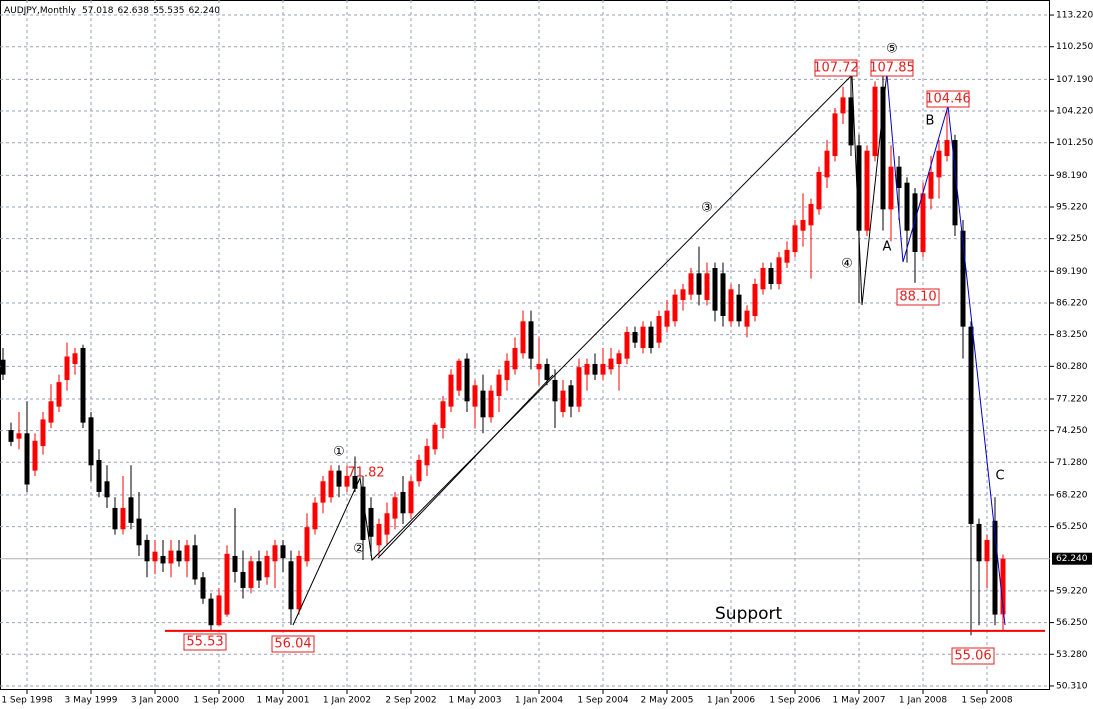  What do you see at coordinates (987, 701) in the screenshot?
I see `x-tick-label: 1 Sep 2008` at bounding box center [987, 701].